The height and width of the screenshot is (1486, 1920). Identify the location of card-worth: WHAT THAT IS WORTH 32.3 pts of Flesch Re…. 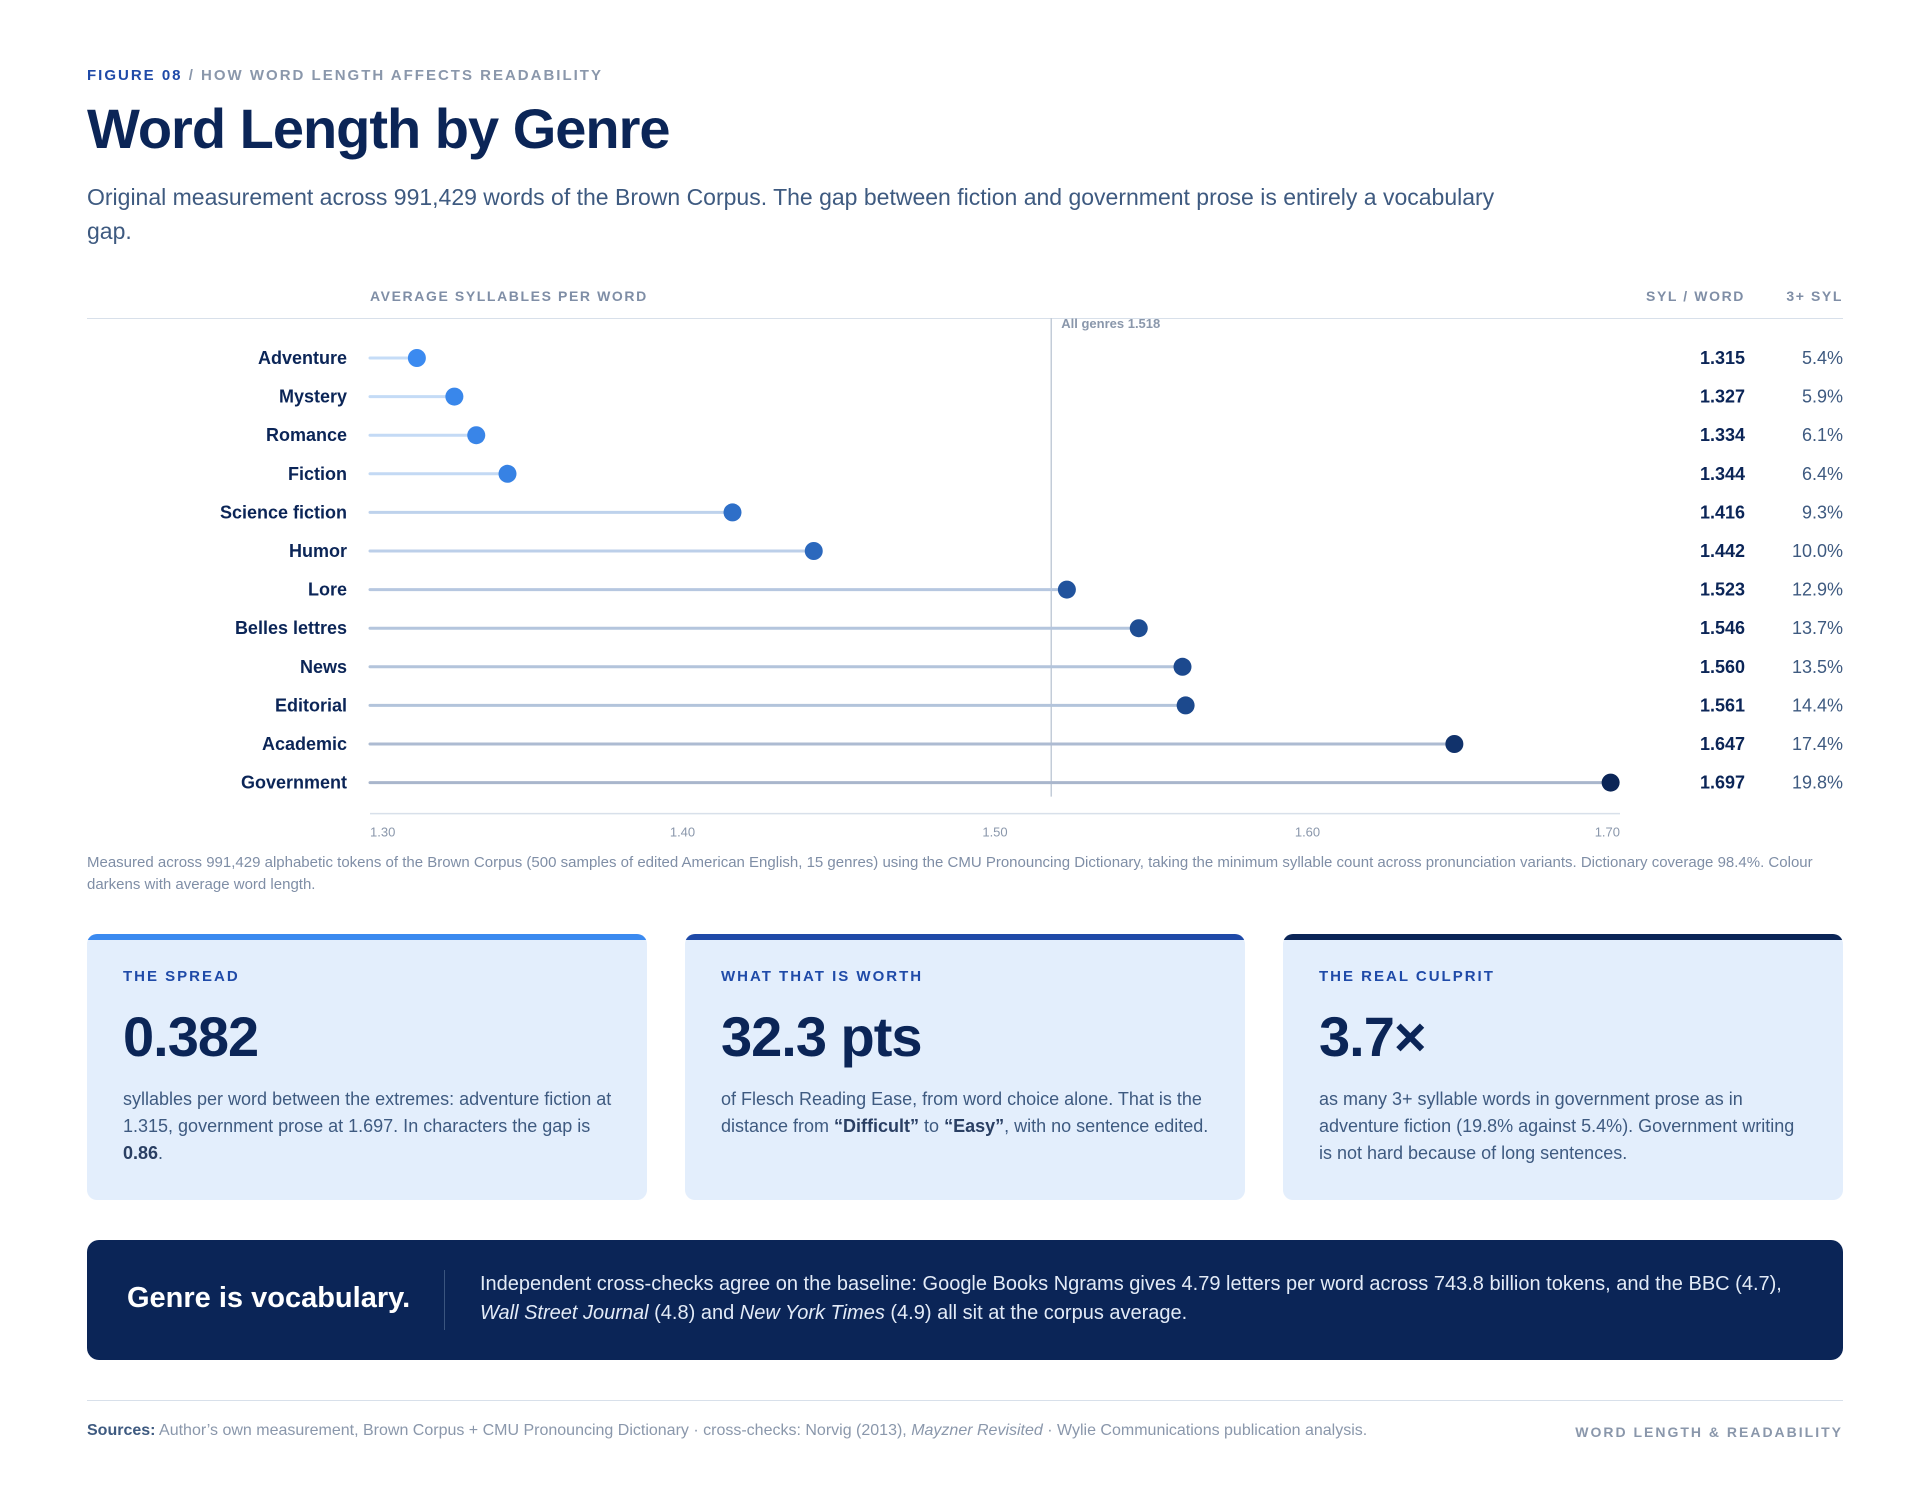
(965, 1067).